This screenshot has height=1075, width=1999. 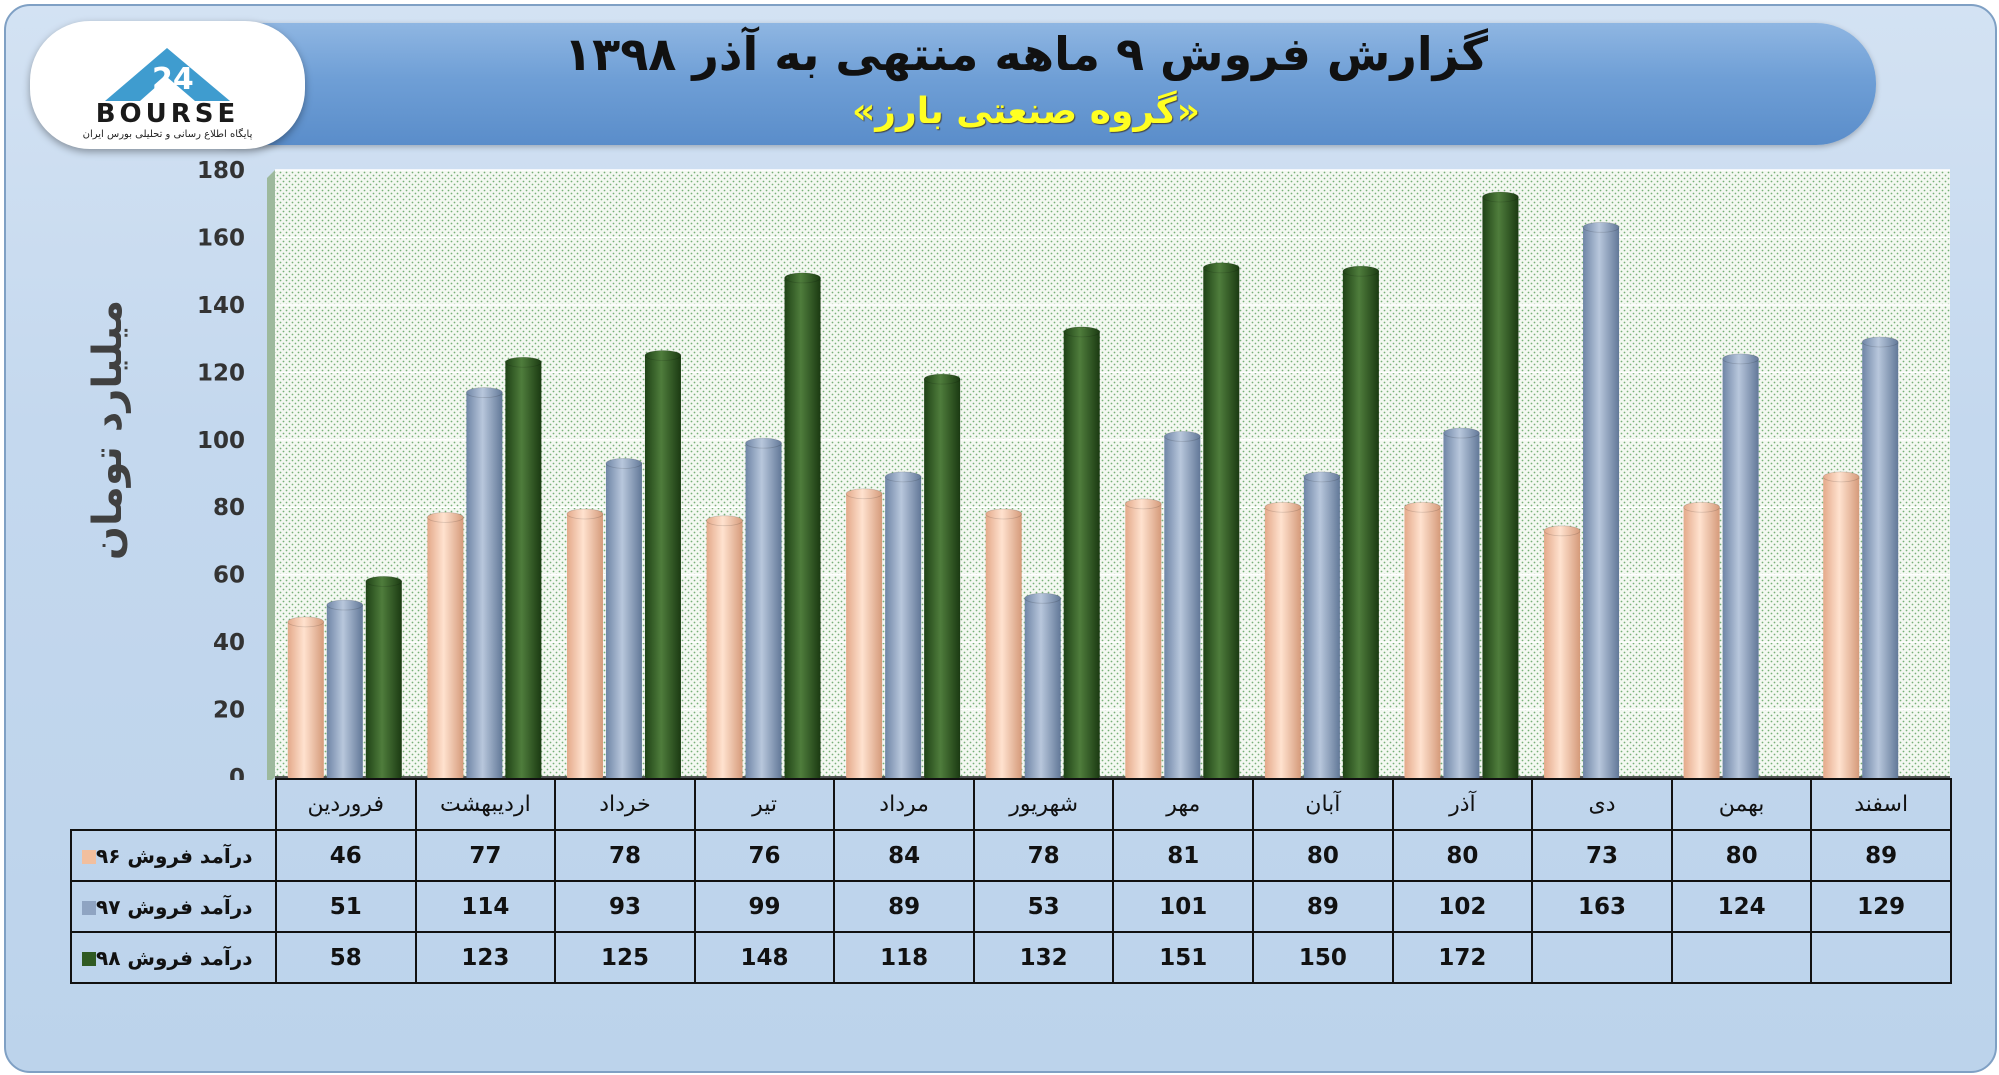 What do you see at coordinates (221, 238) in the screenshot?
I see `y-tick-label: 160` at bounding box center [221, 238].